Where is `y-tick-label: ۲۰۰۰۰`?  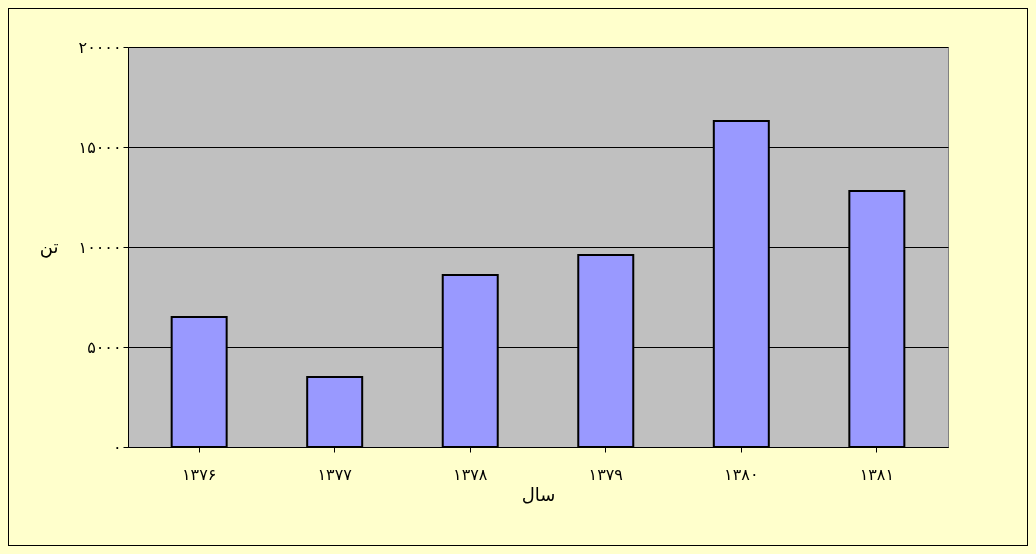
y-tick-label: ۲۰۰۰۰ is located at coordinates (100, 47).